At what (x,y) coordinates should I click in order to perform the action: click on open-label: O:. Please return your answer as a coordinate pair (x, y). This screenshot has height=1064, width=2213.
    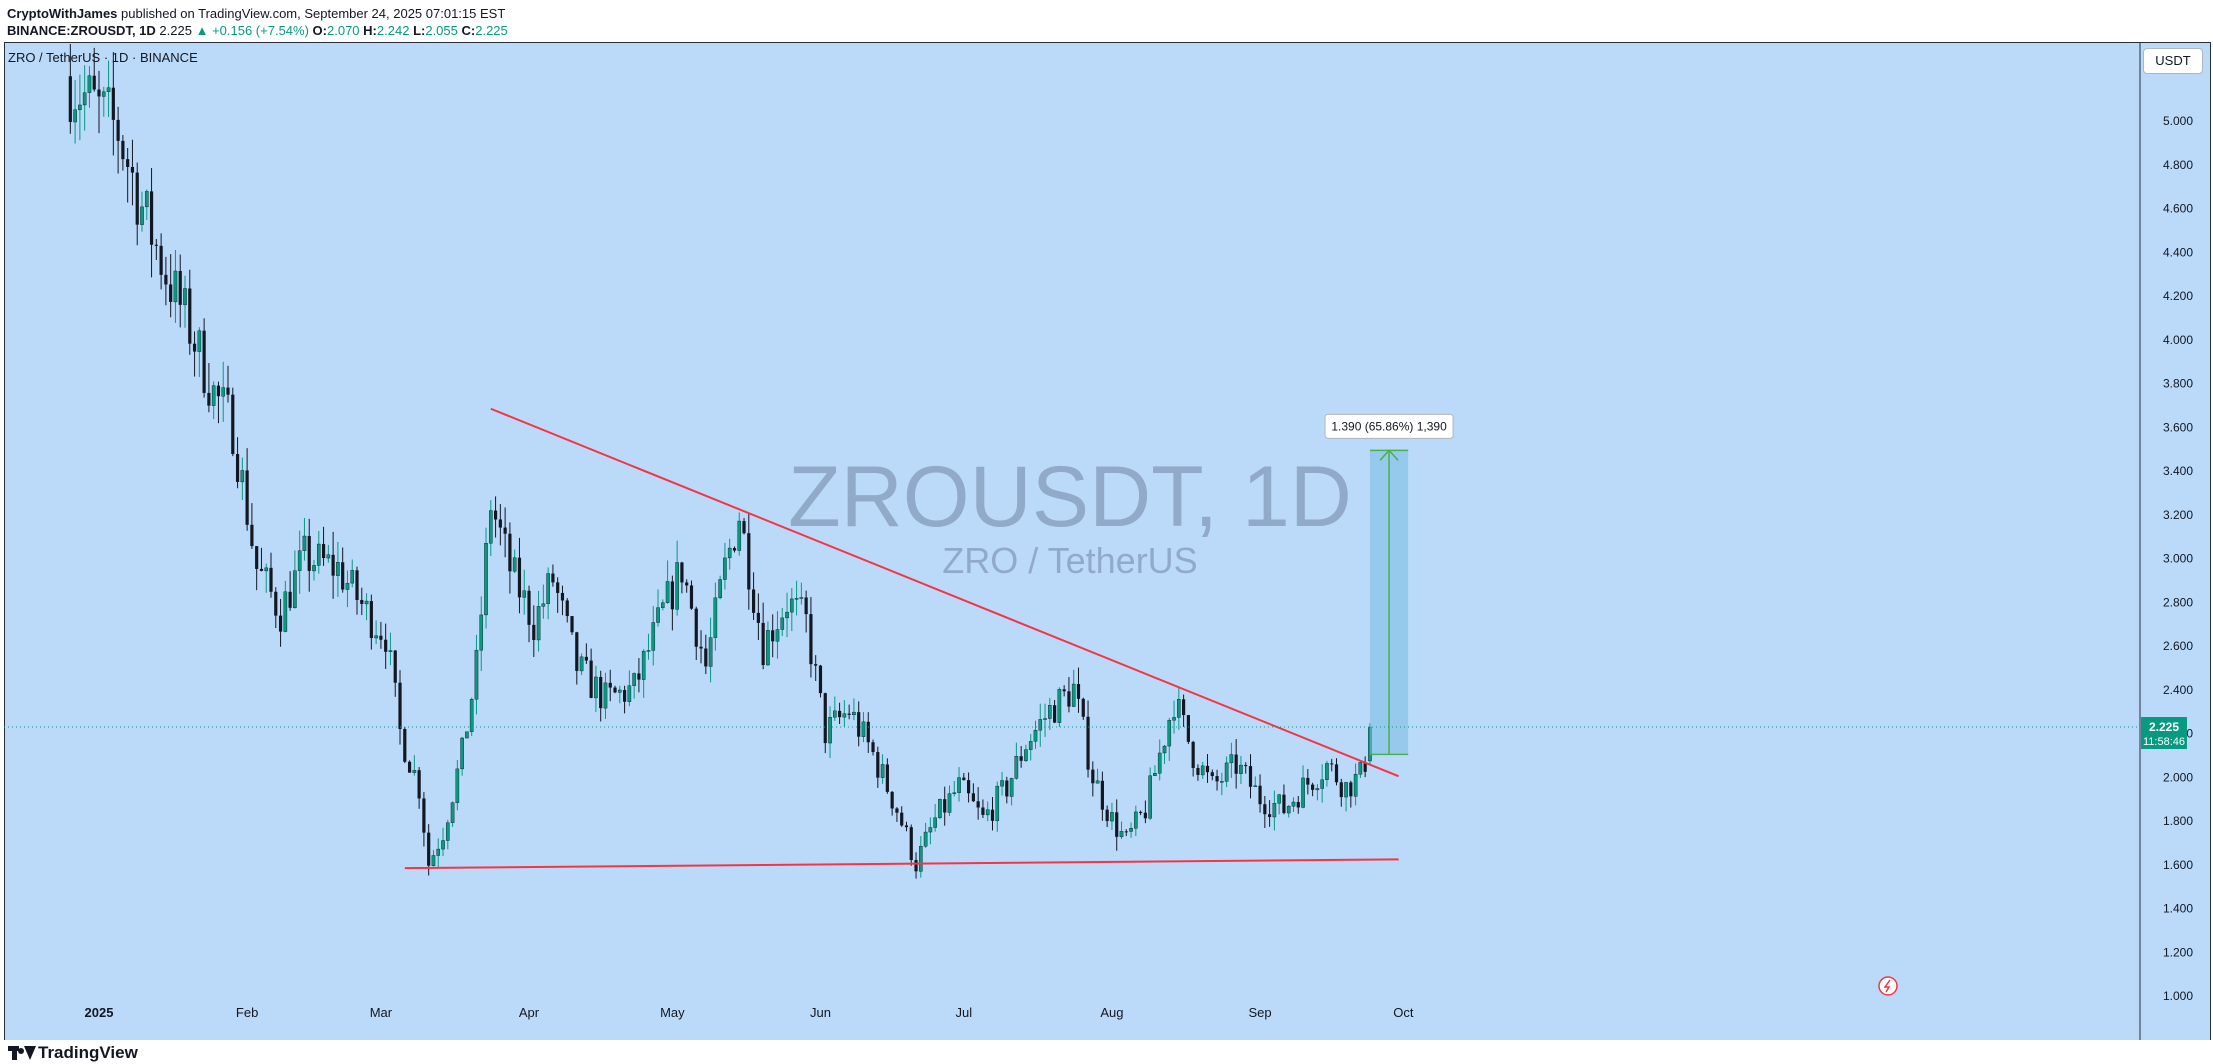
    Looking at the image, I should click on (319, 30).